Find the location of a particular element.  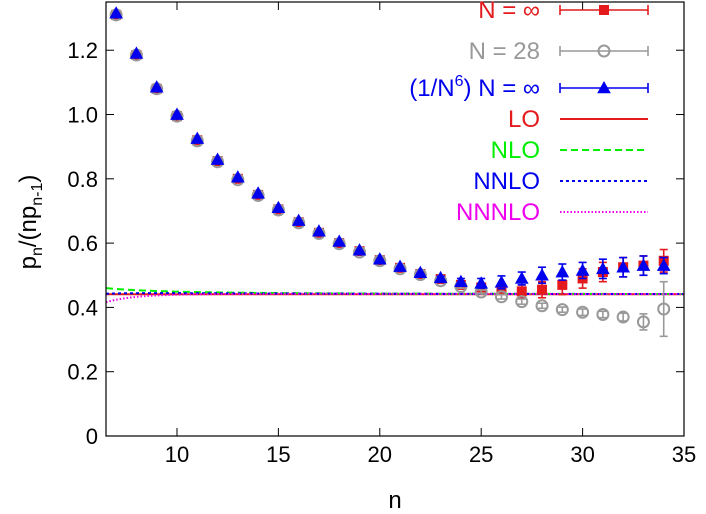

legend-label: (1/N6) N = ∞ is located at coordinates (474, 87).